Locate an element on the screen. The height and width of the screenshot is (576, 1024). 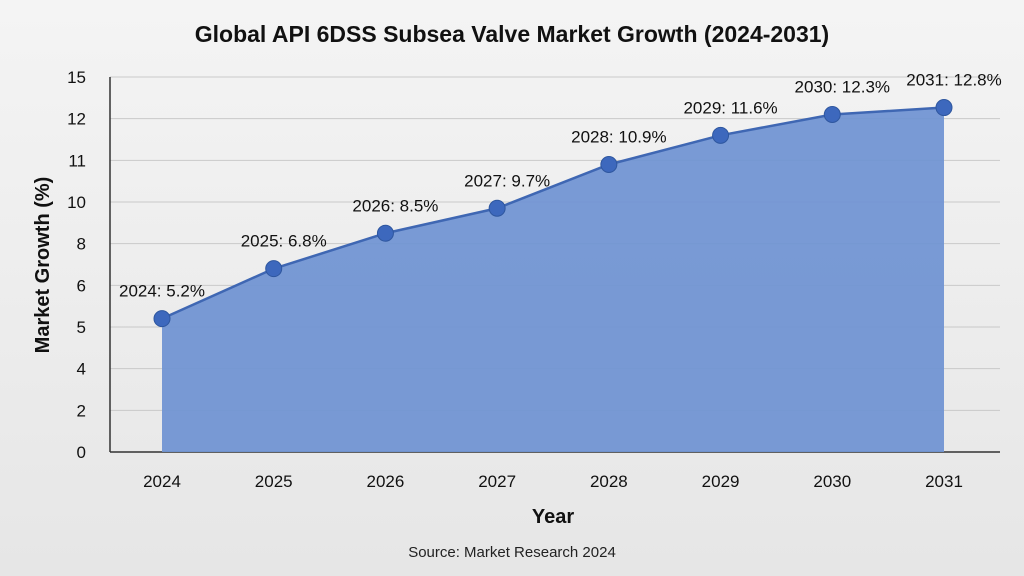
source-note: Source: Market Research 2024 is located at coordinates (512, 552).